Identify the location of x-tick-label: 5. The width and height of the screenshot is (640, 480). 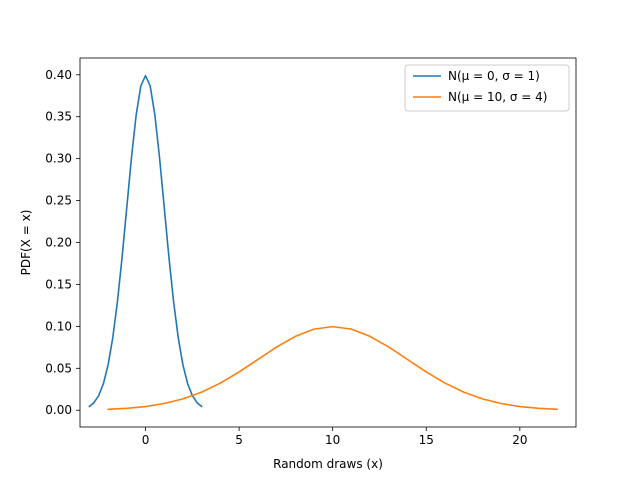
(239, 440).